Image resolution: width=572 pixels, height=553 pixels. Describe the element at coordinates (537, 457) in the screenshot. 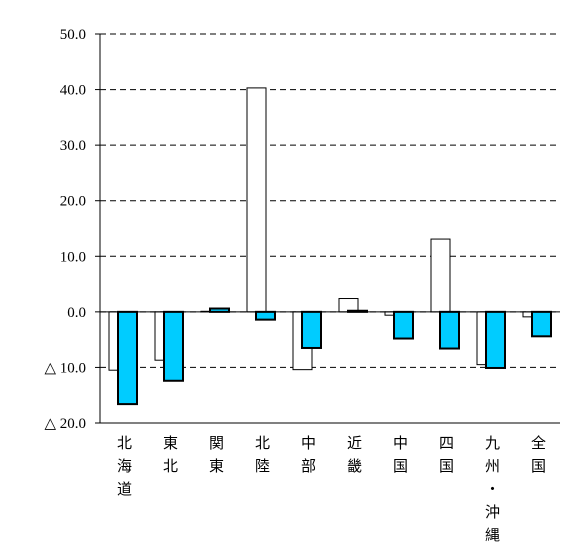

I see `x-tick-label: 全国` at that location.